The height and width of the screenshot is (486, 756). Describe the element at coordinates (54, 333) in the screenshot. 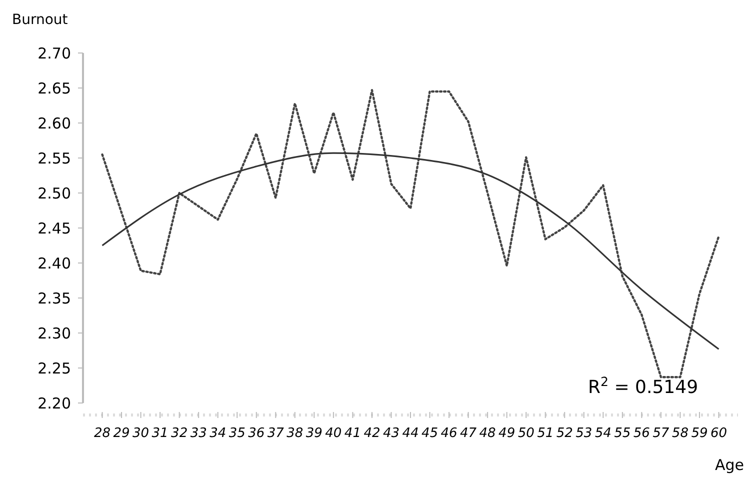

I see `y-tick-label: 2.30` at that location.